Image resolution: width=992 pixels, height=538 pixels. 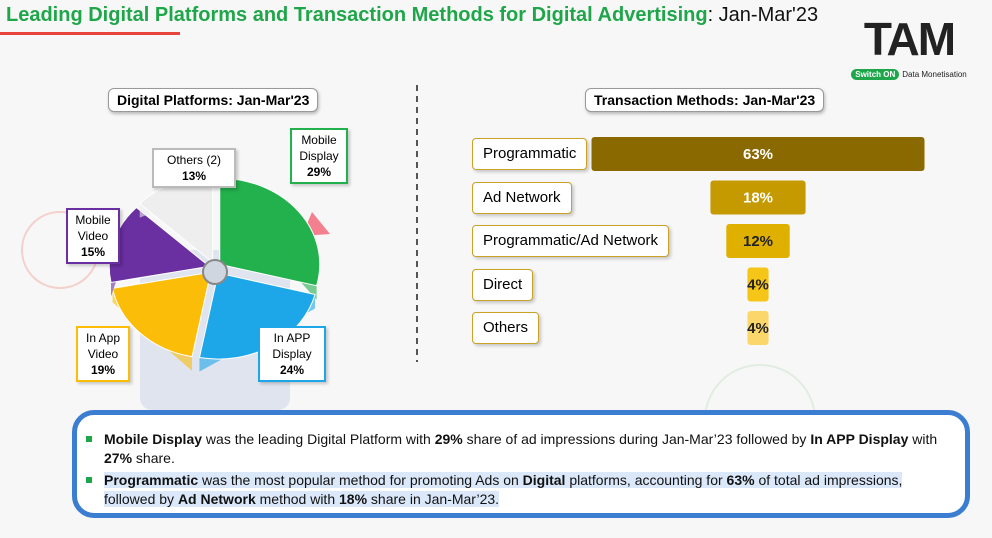 What do you see at coordinates (216, 499) in the screenshot?
I see `bullet-text: Ad Network` at bounding box center [216, 499].